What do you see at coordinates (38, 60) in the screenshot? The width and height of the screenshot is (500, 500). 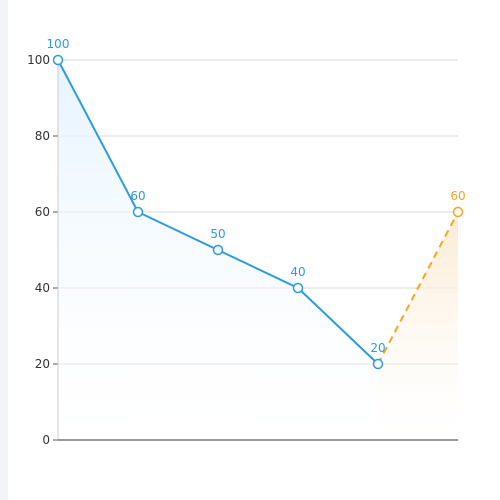 I see `y-tick-label-100: 100` at bounding box center [38, 60].